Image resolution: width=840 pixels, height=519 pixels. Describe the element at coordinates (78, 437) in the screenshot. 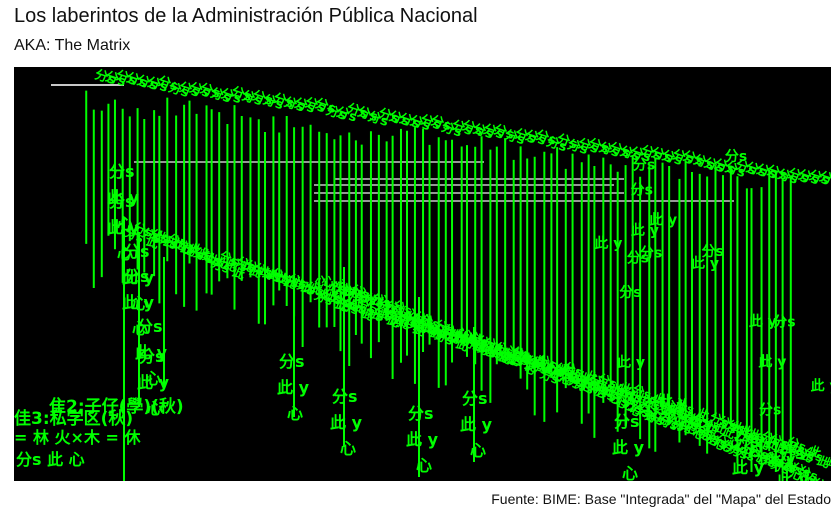

I see `legend-text: = 林 火×木 = 休` at that location.